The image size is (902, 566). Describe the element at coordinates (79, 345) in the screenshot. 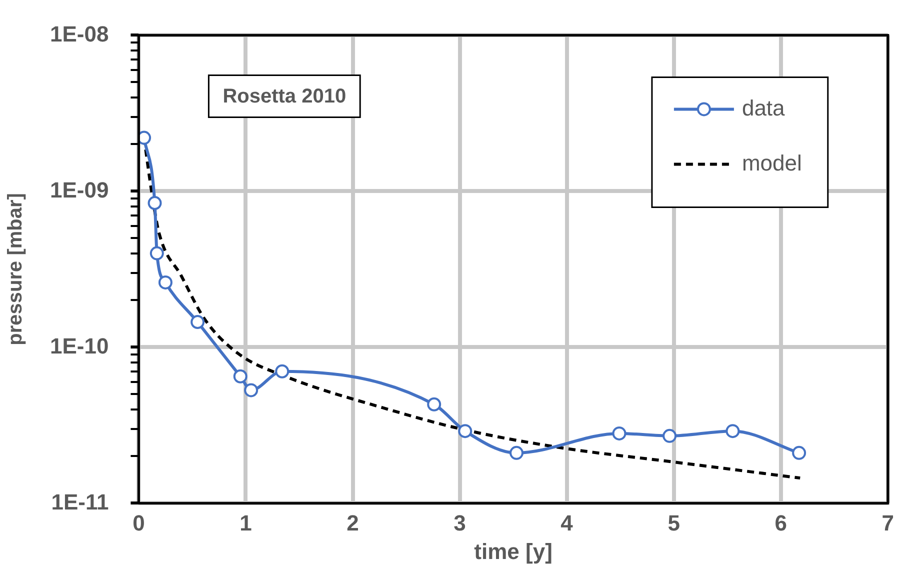

I see `y-tick-label: 1E-10` at that location.